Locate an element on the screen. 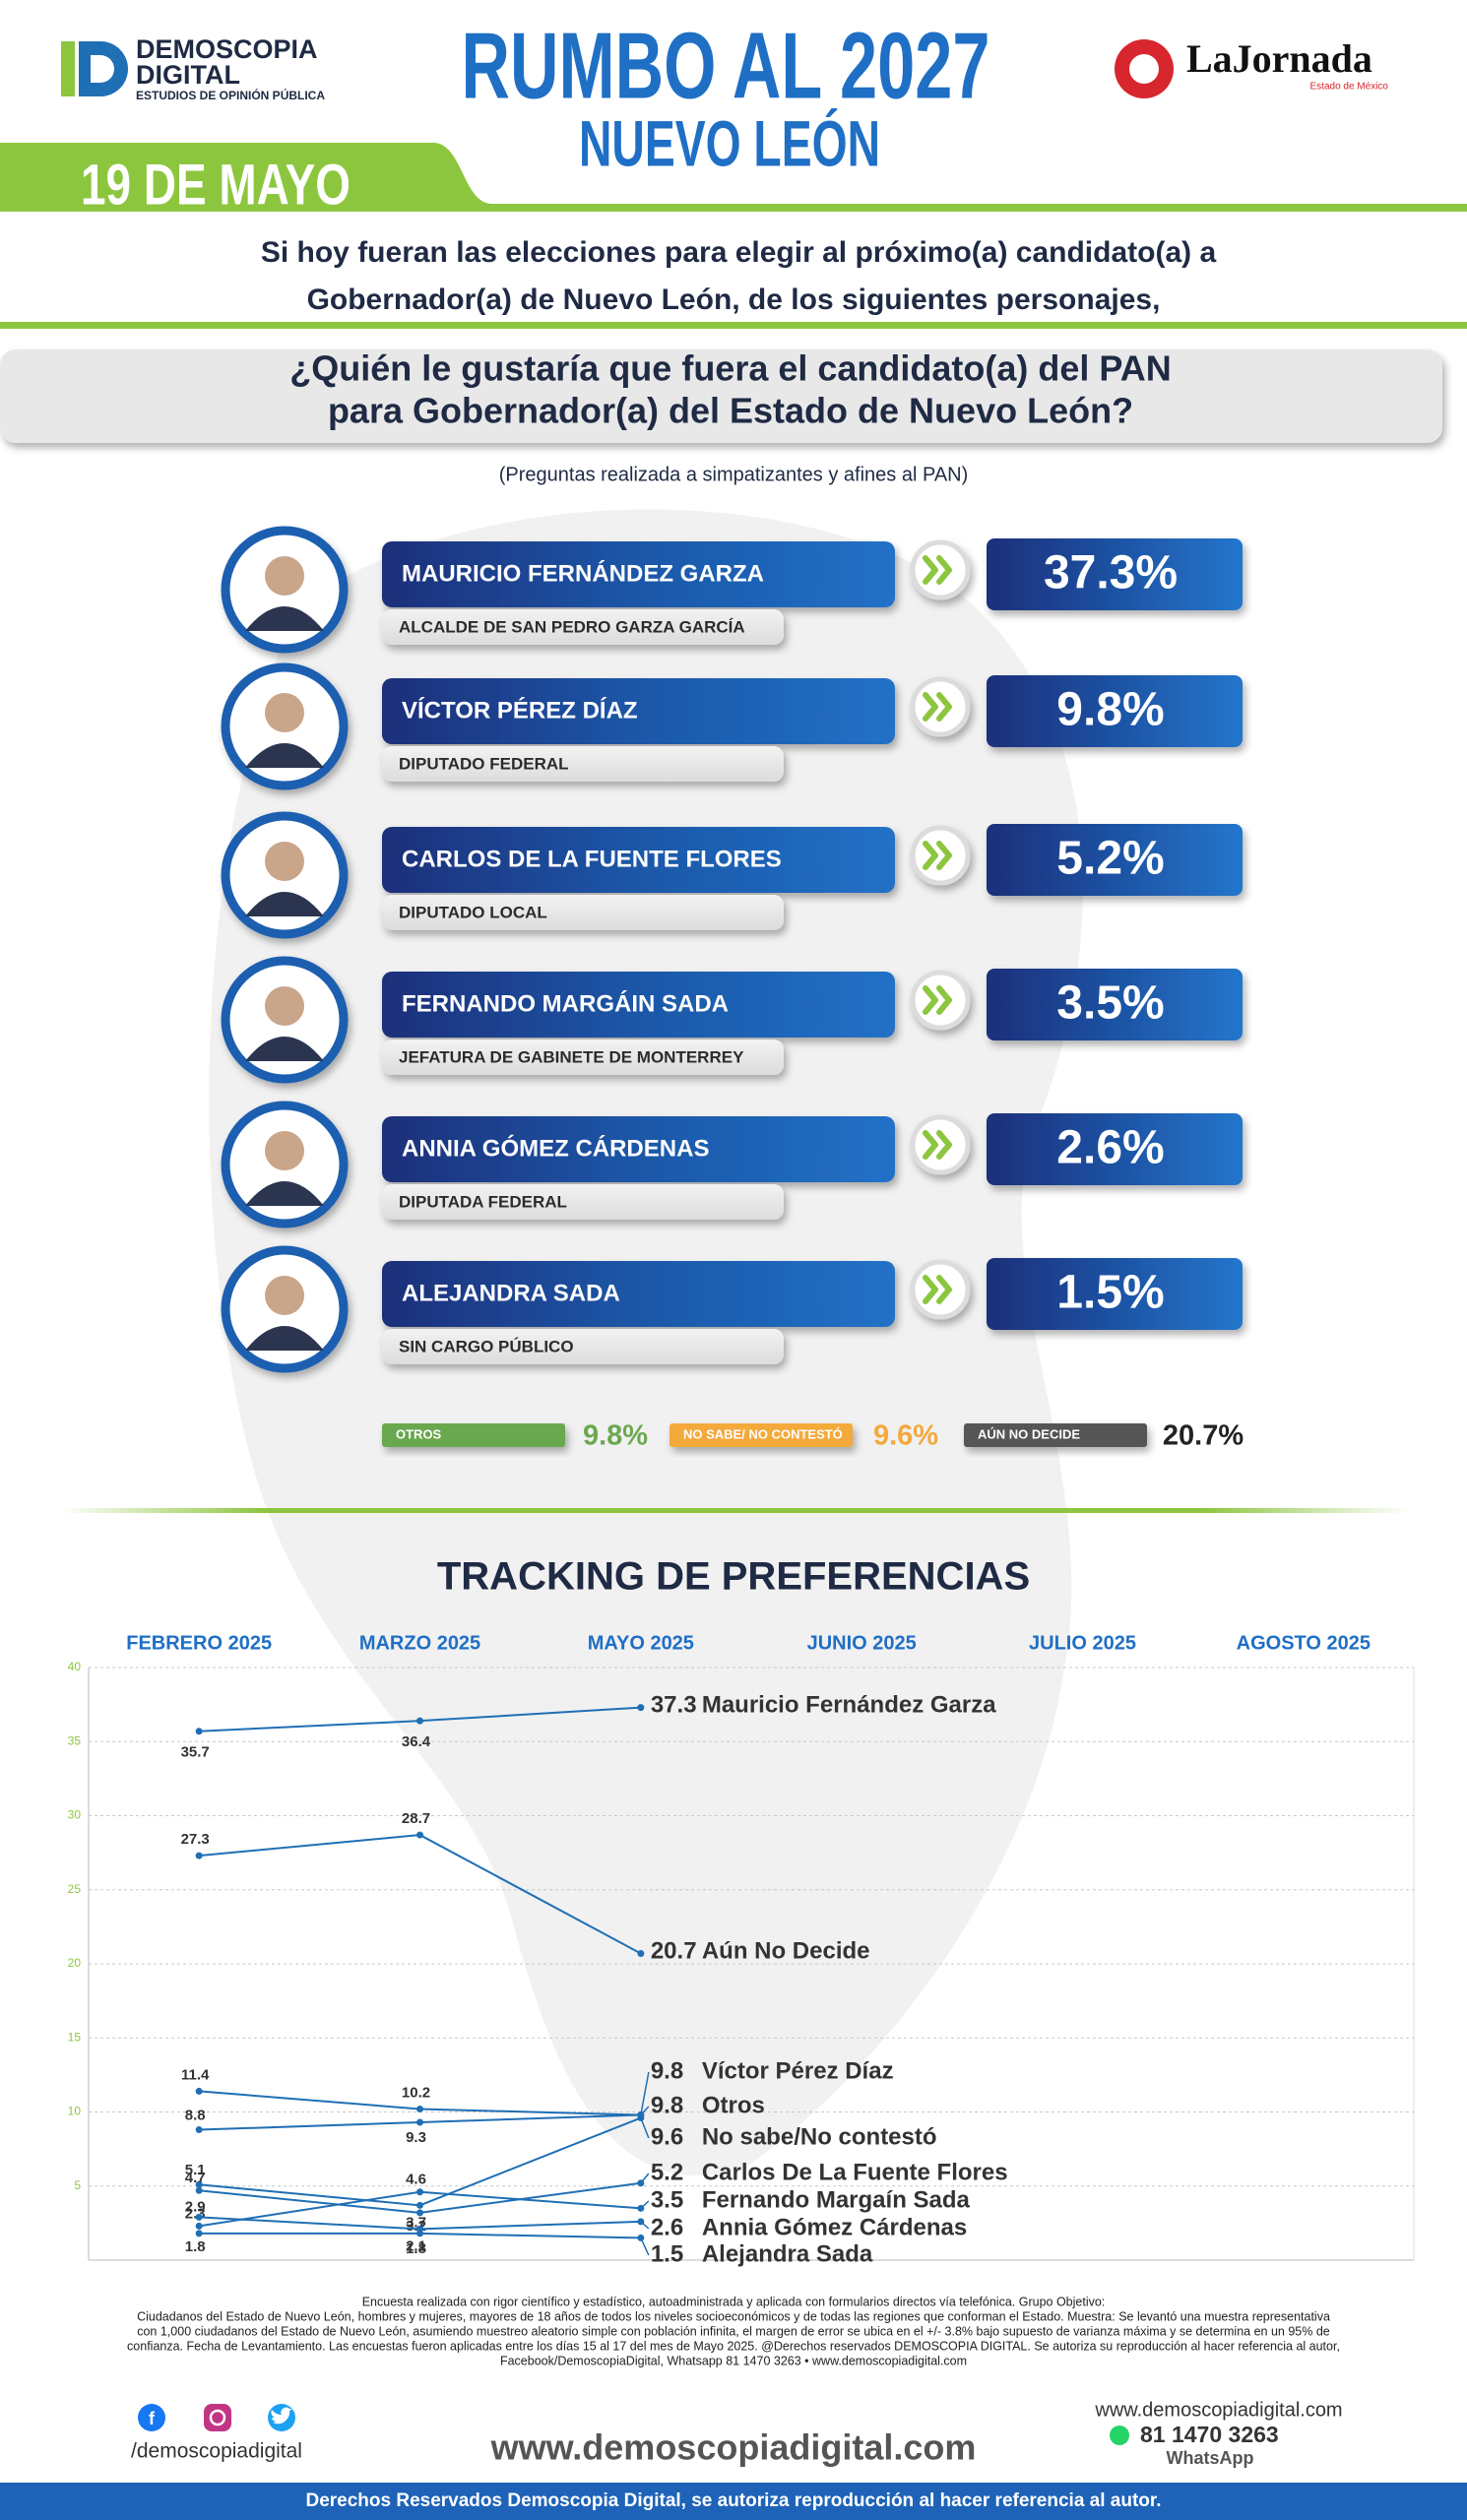 Image resolution: width=1467 pixels, height=2520 pixels. twitter-glyph is located at coordinates (281, 2416).